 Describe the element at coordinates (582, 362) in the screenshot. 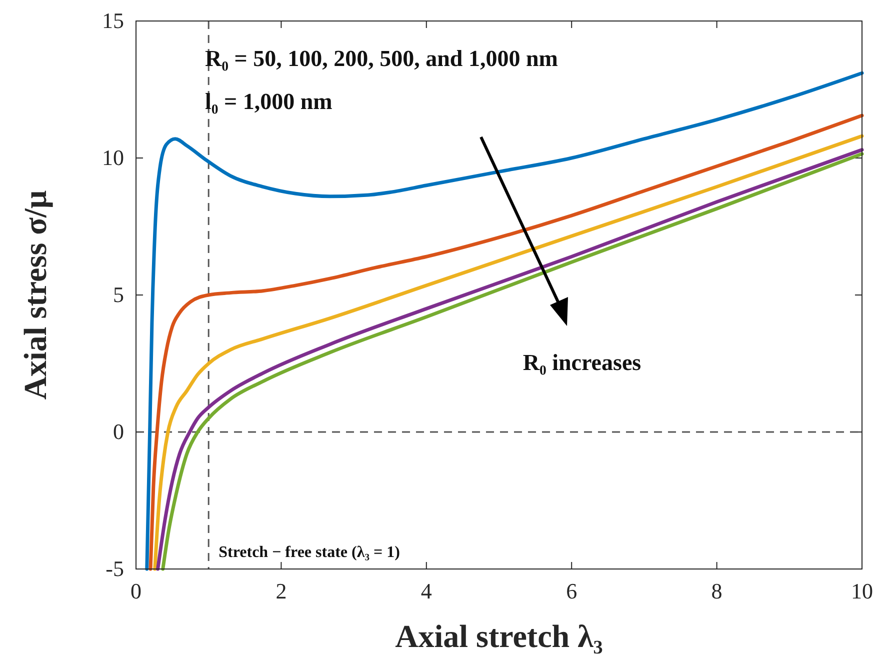

I see `annotation: R₀ increases` at that location.